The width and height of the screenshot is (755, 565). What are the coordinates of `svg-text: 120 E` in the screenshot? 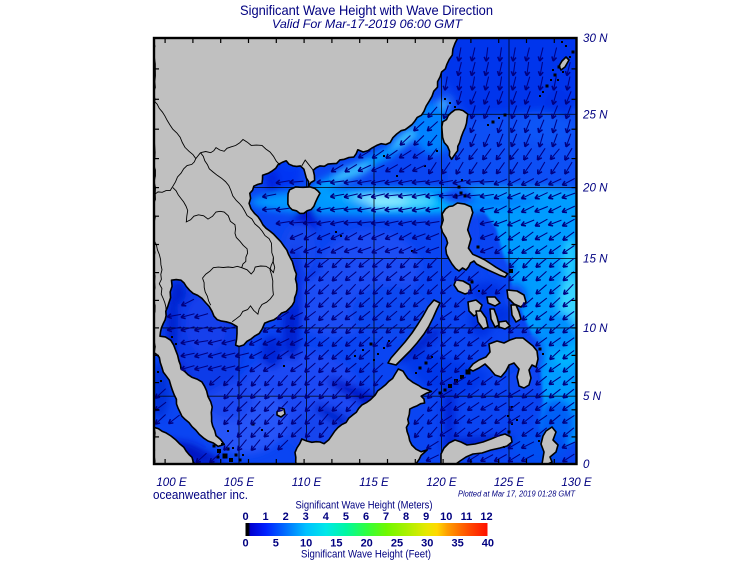 It's located at (441, 482).